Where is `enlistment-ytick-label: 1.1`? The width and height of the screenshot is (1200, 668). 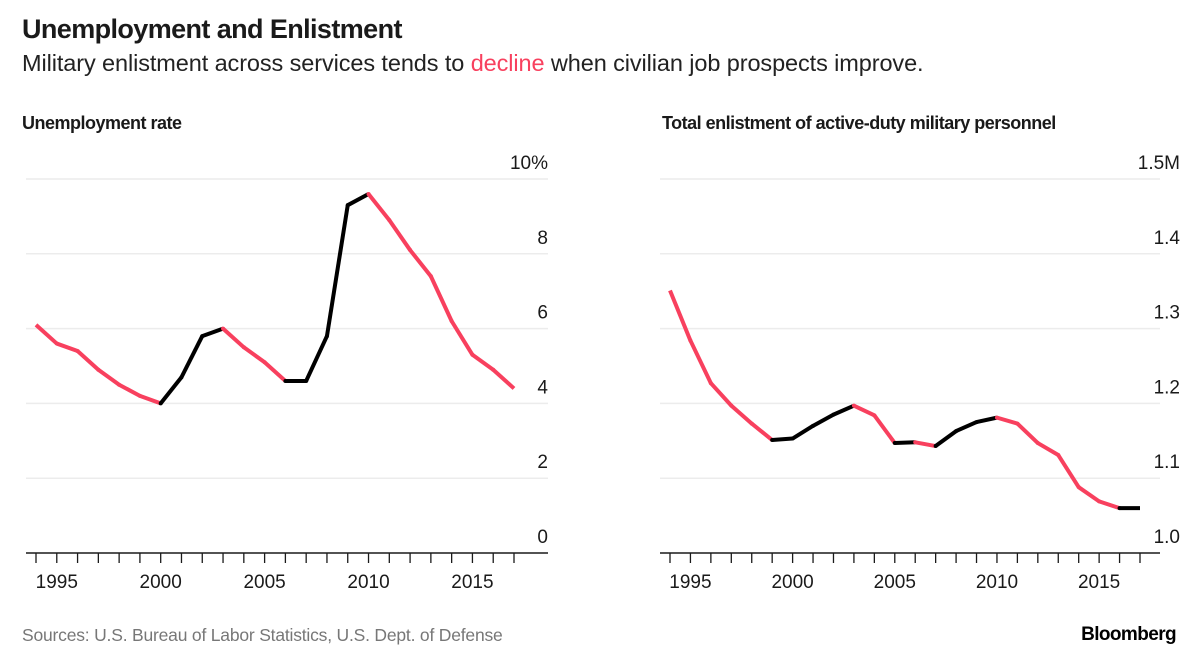 enlistment-ytick-label: 1.1 is located at coordinates (1167, 462).